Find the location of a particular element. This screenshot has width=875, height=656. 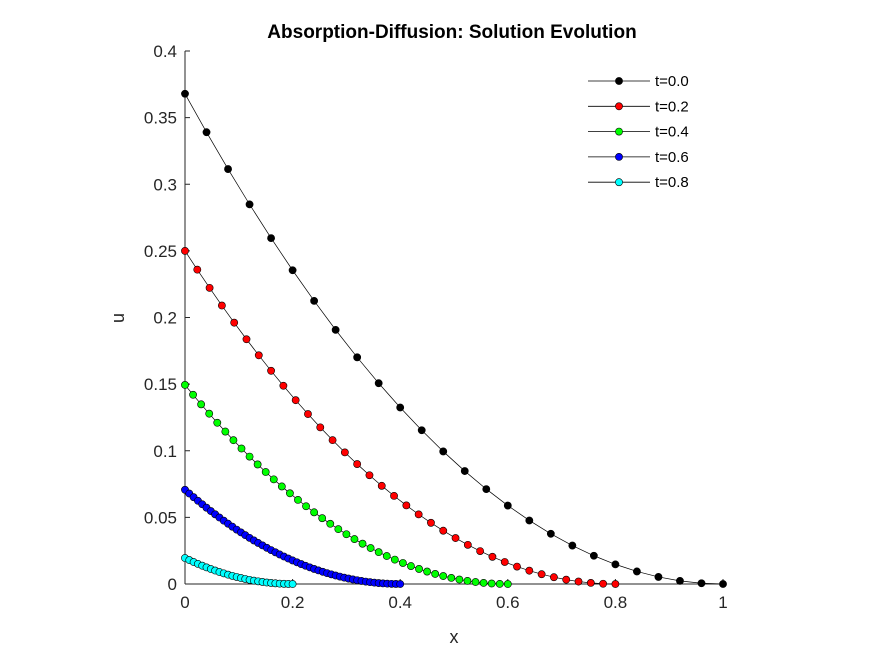

x-tick-label: 0.2 is located at coordinates (293, 602).